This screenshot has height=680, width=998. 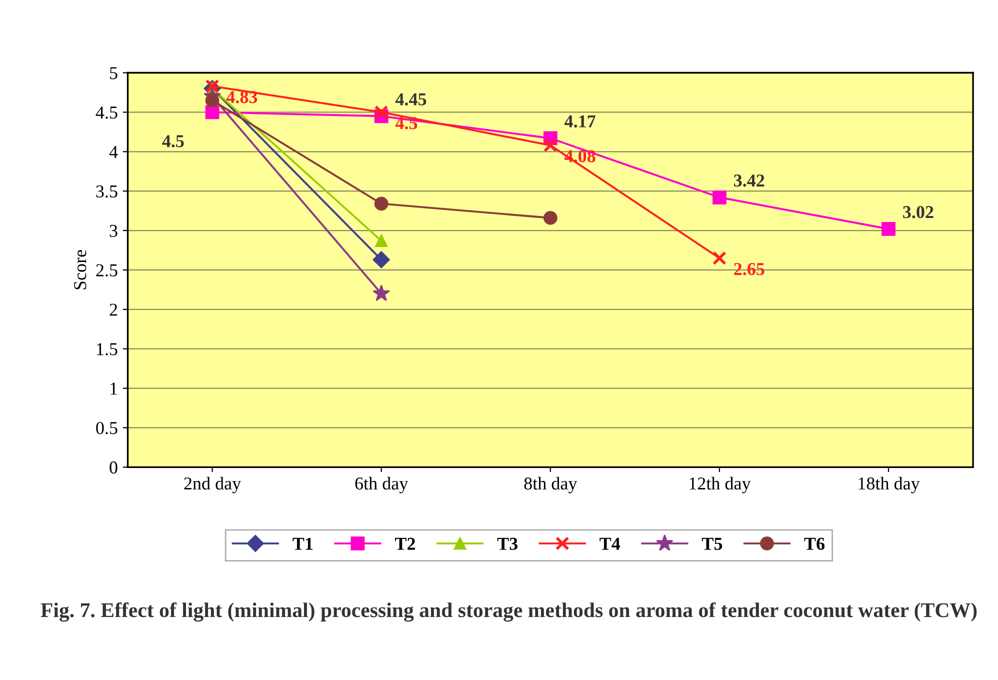 What do you see at coordinates (405, 544) in the screenshot?
I see `legend-label: T2` at bounding box center [405, 544].